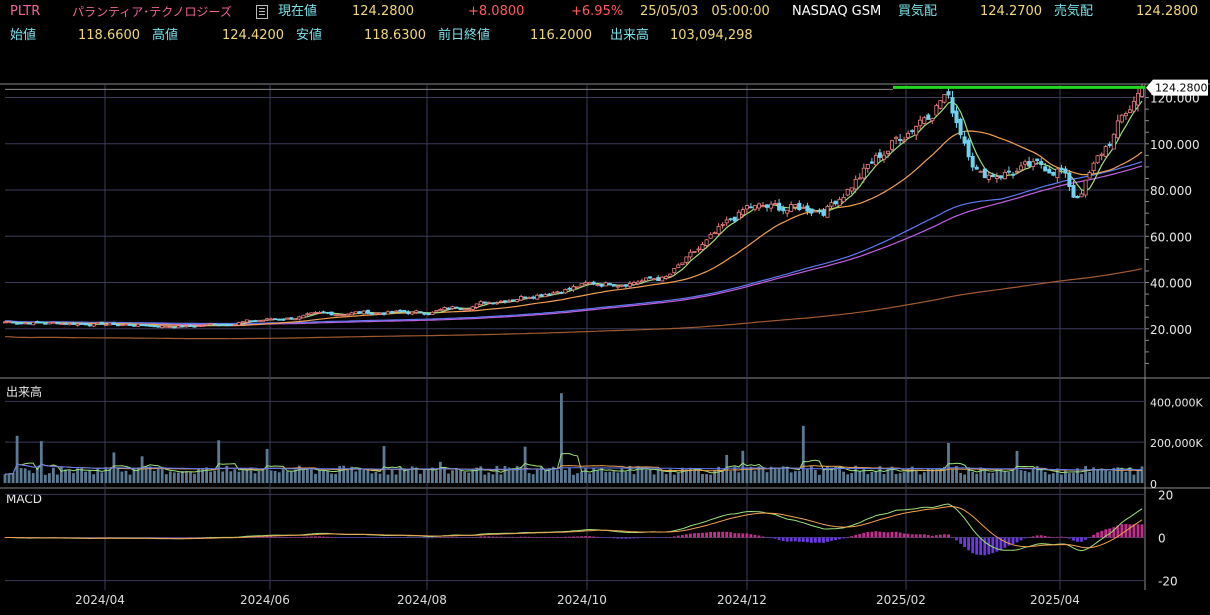 This screenshot has width=1210, height=615. Describe the element at coordinates (918, 11) in the screenshot. I see `bid-label: 買気配` at that location.